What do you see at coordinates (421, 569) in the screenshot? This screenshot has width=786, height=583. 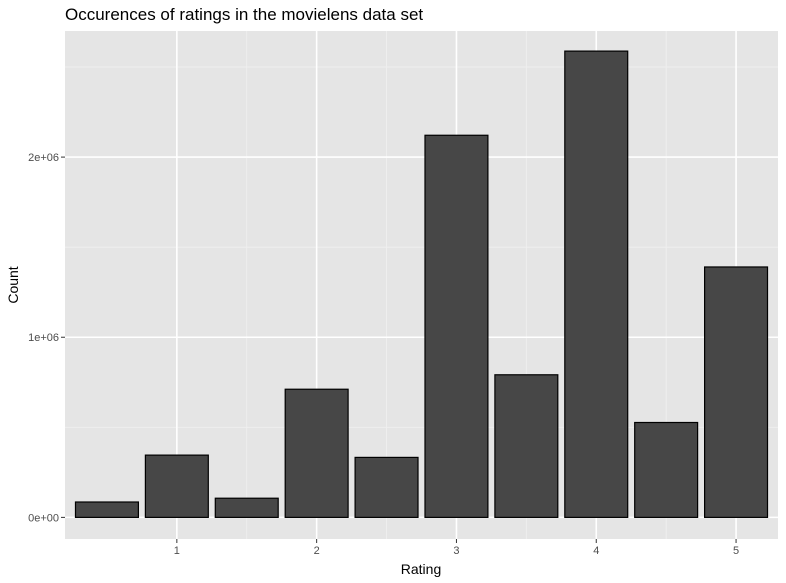 I see `x-axis-title: Rating` at bounding box center [421, 569].